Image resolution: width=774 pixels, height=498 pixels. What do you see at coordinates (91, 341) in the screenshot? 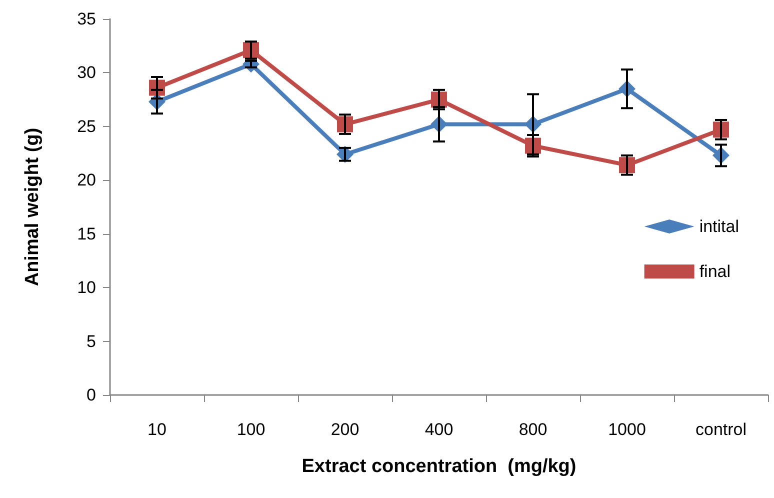
I see `y-tick-label: 5` at bounding box center [91, 341].